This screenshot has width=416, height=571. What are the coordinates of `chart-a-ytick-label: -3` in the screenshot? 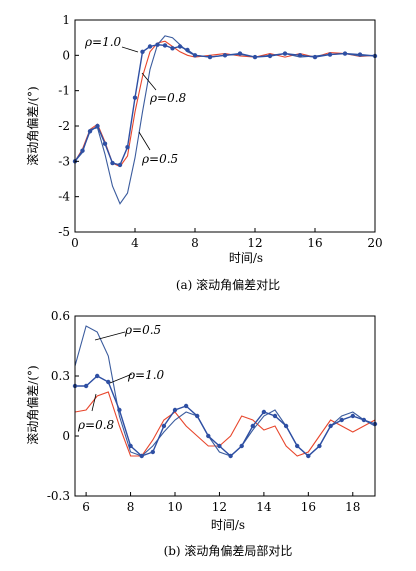 It's located at (64, 161).